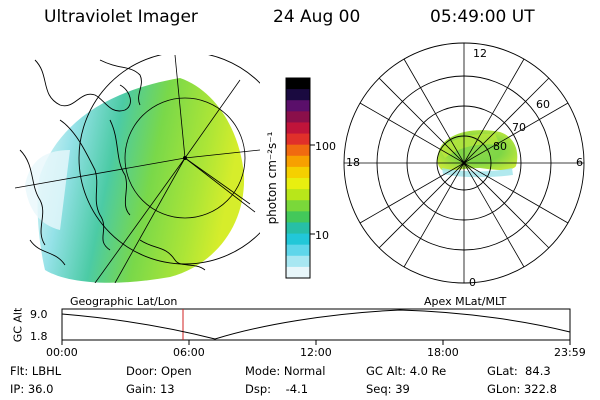 The image size is (600, 400). Describe the element at coordinates (32, 389) in the screenshot. I see `ip-value: IP: 36.0` at that location.